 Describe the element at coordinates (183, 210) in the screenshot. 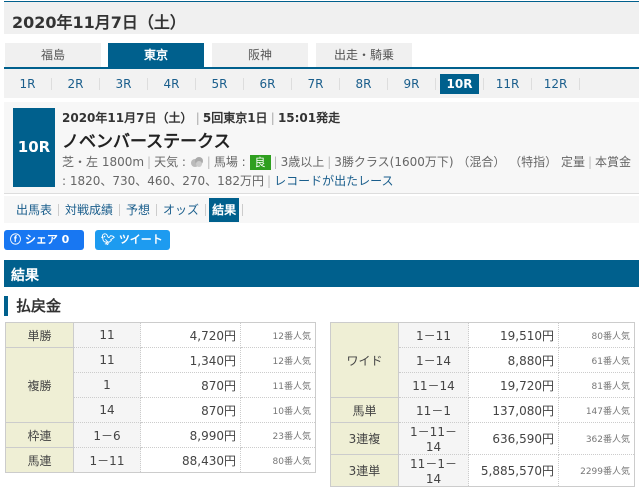

I see `tab-odds: オッズ` at that location.